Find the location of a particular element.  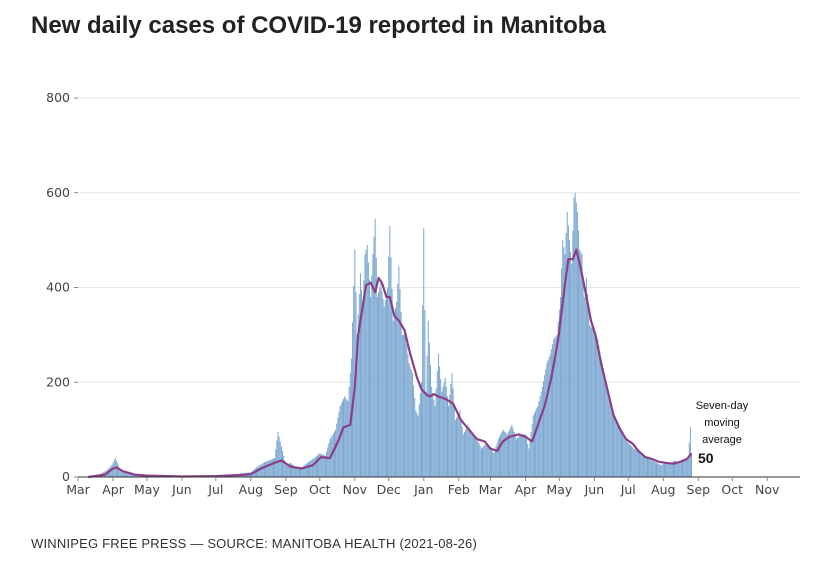

x-tick-label: Dec is located at coordinates (389, 489).